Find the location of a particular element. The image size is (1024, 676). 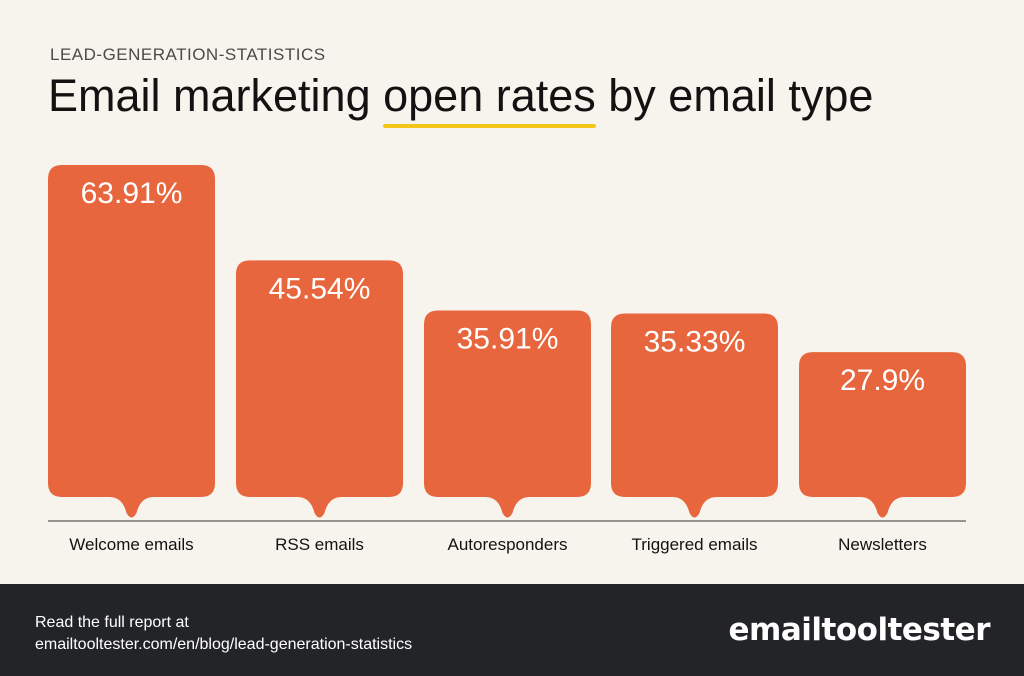

category-label: RSS emails is located at coordinates (319, 544).